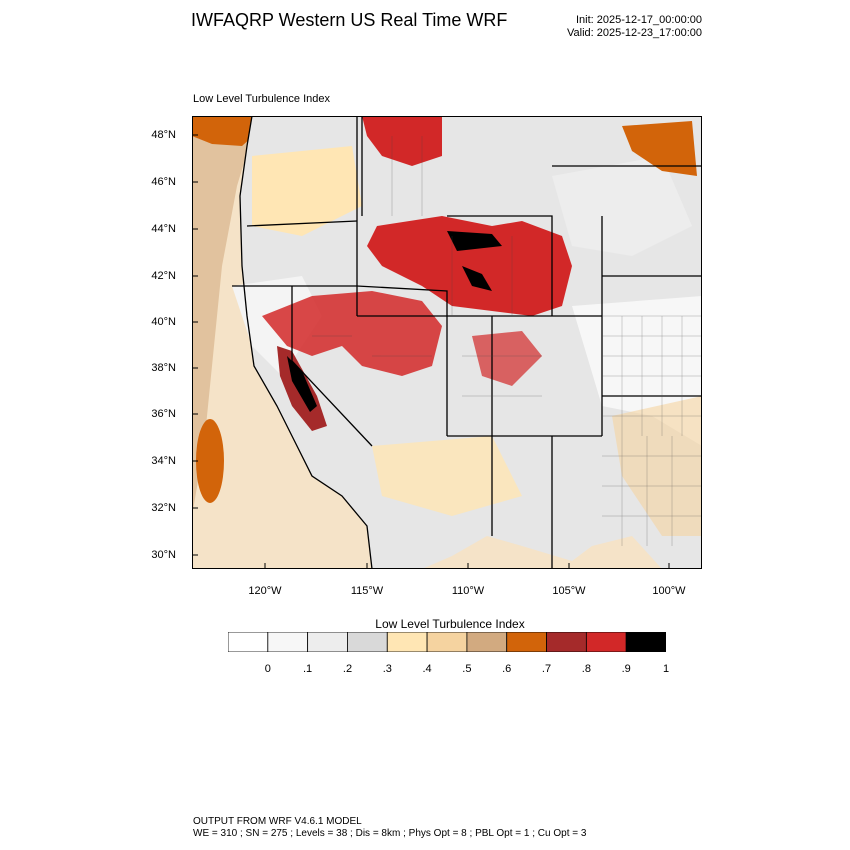 Image resolution: width=850 pixels, height=850 pixels. Describe the element at coordinates (163, 182) in the screenshot. I see `lat-label: 46°N` at that location.